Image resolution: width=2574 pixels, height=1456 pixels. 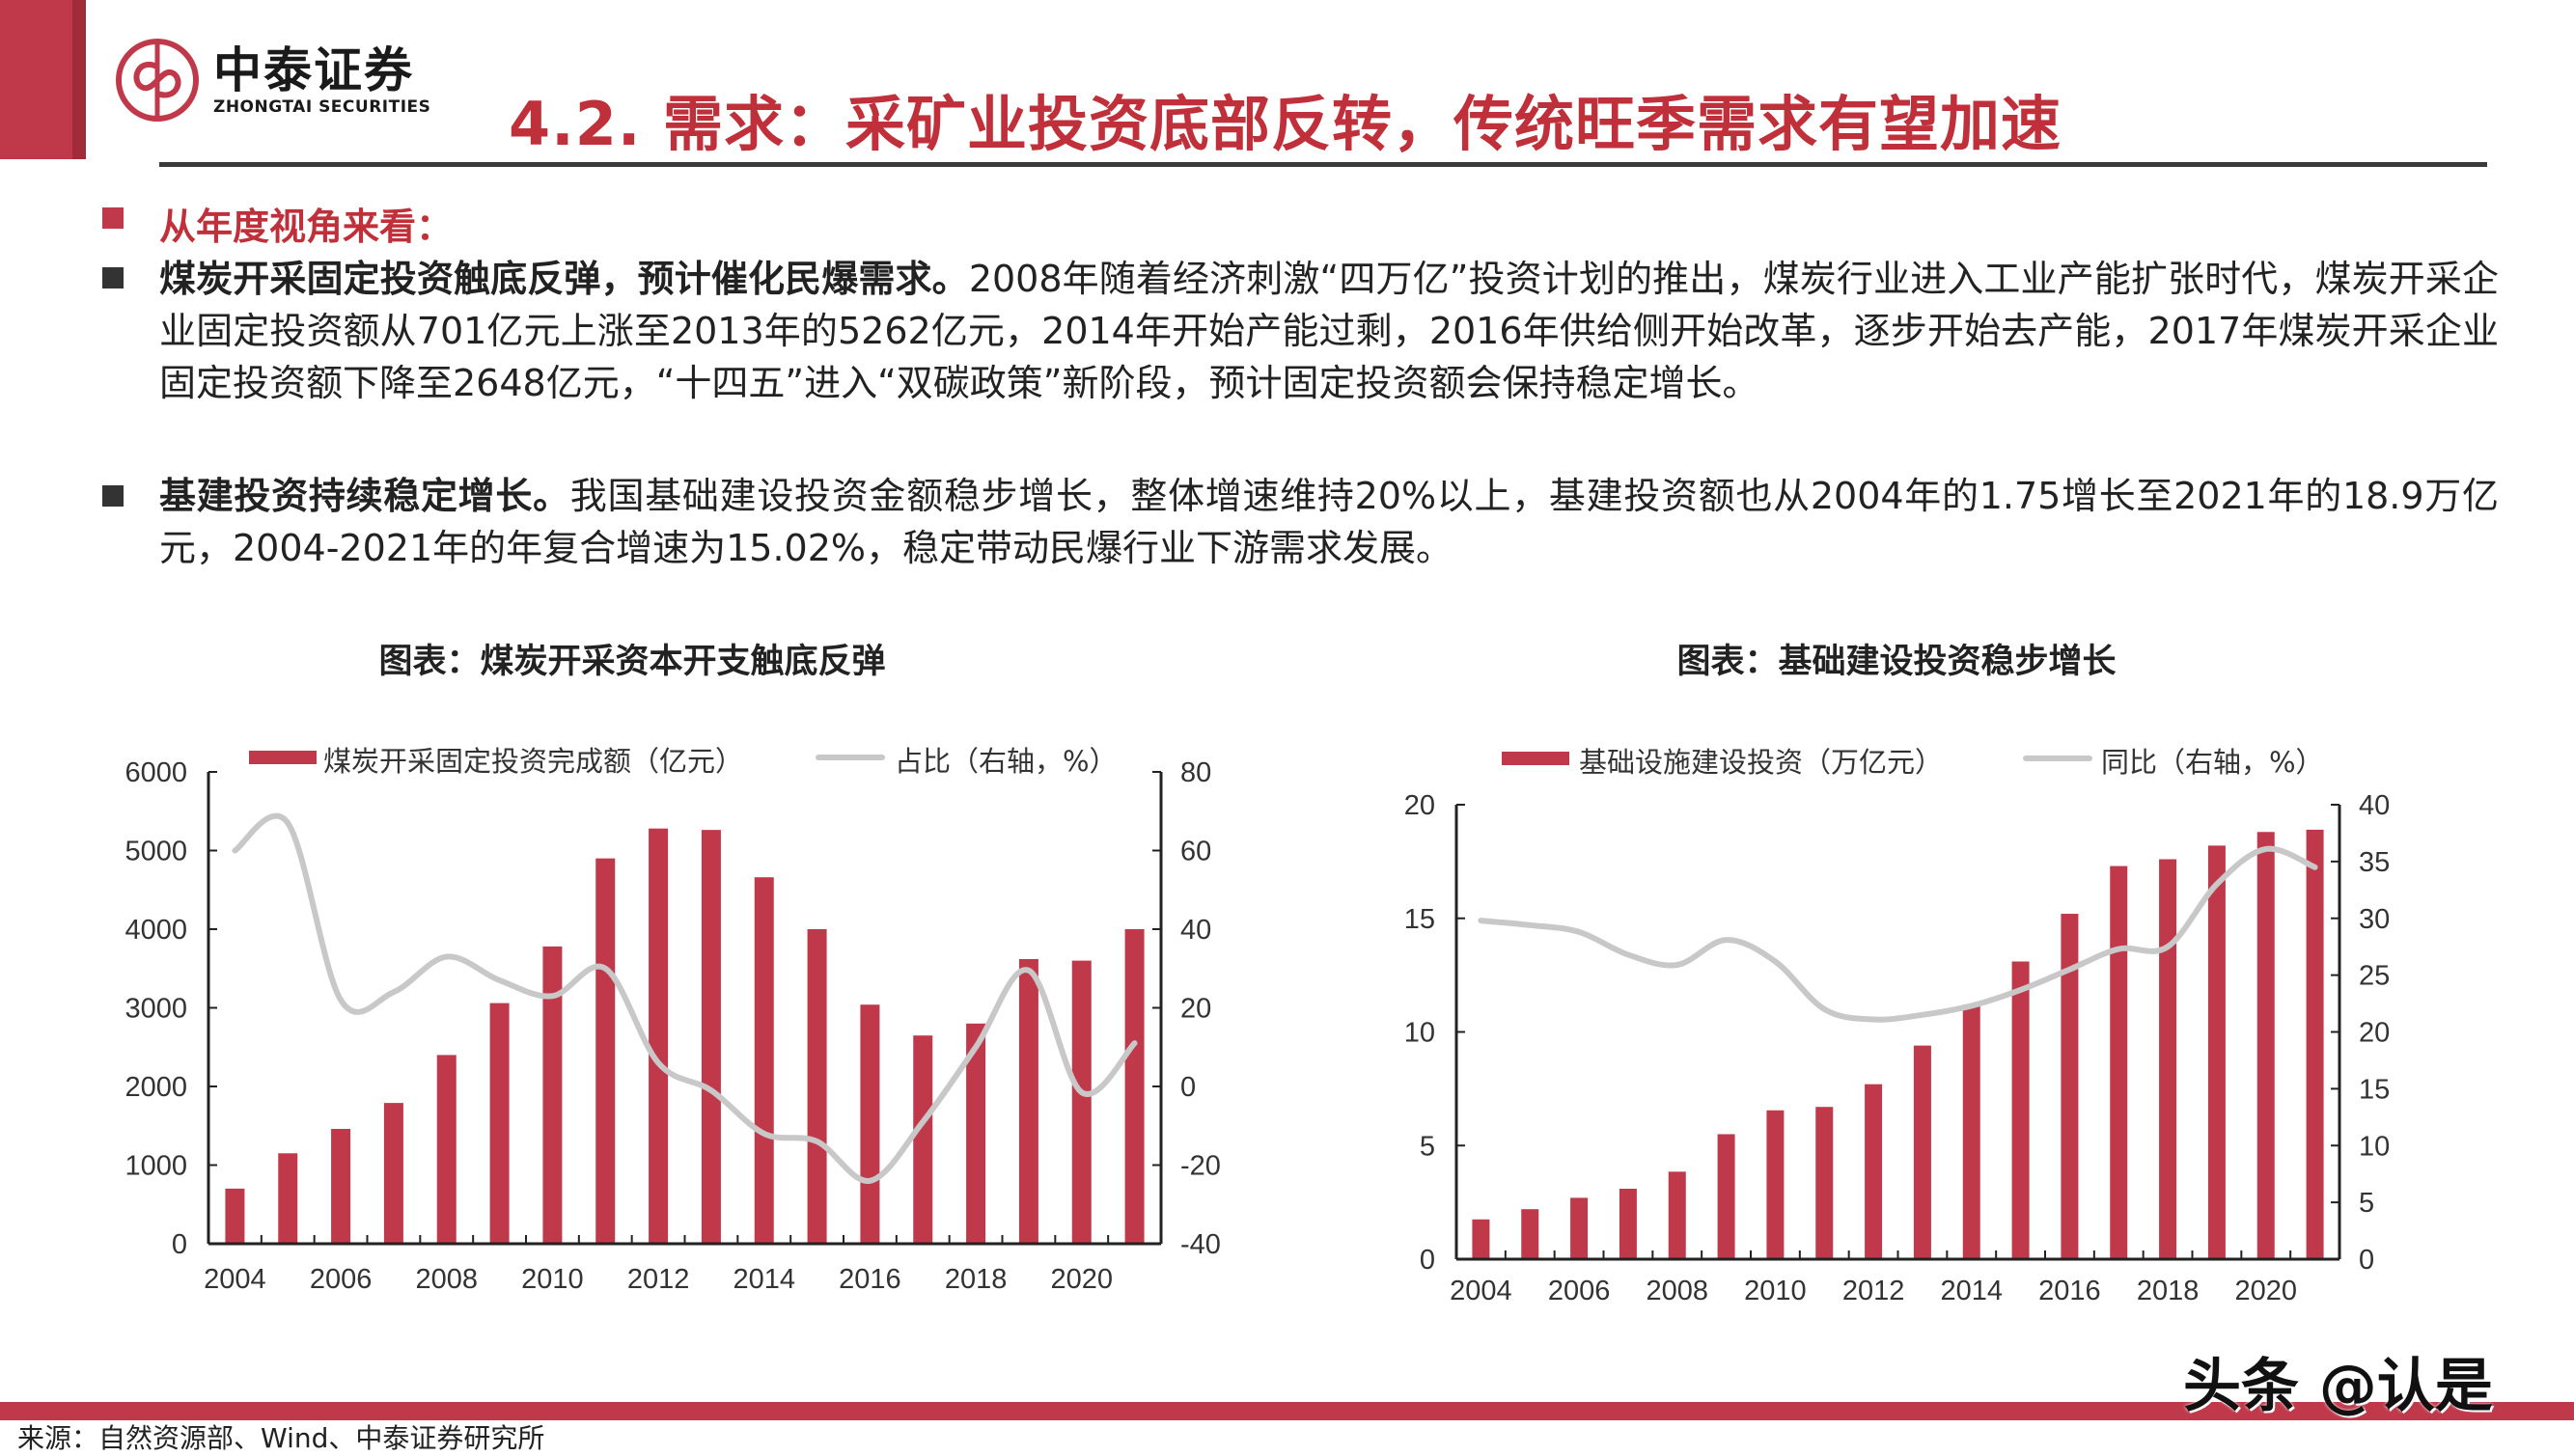 What do you see at coordinates (156, 1166) in the screenshot?
I see `y-tick-label-left: 1000` at bounding box center [156, 1166].